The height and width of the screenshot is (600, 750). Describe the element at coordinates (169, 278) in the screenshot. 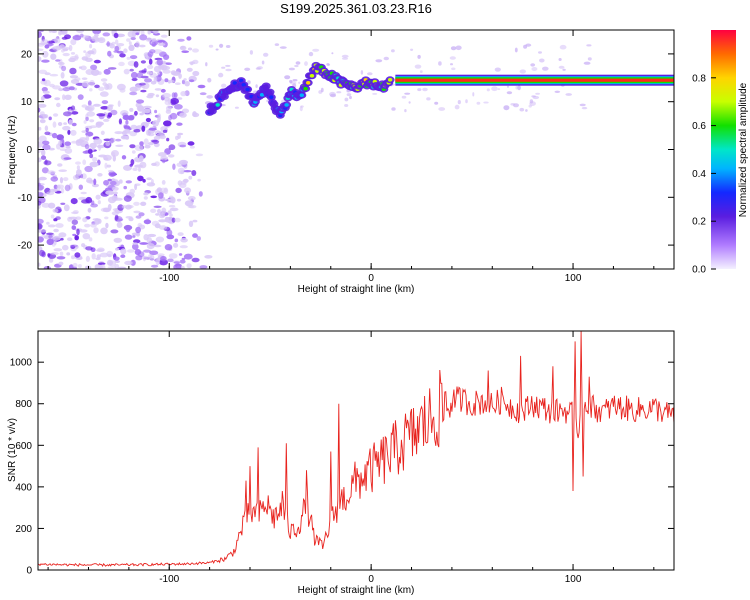

I see `x-tick-label: -100` at that location.